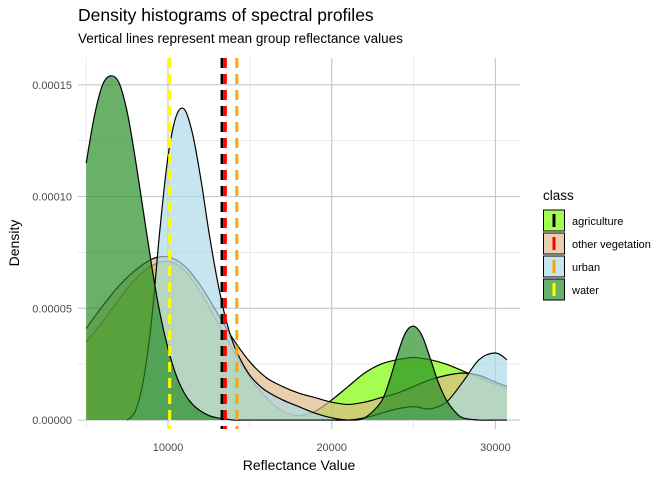 The image size is (672, 480). Describe the element at coordinates (597, 222) in the screenshot. I see `legend-label-agriculture: agriculture` at that location.